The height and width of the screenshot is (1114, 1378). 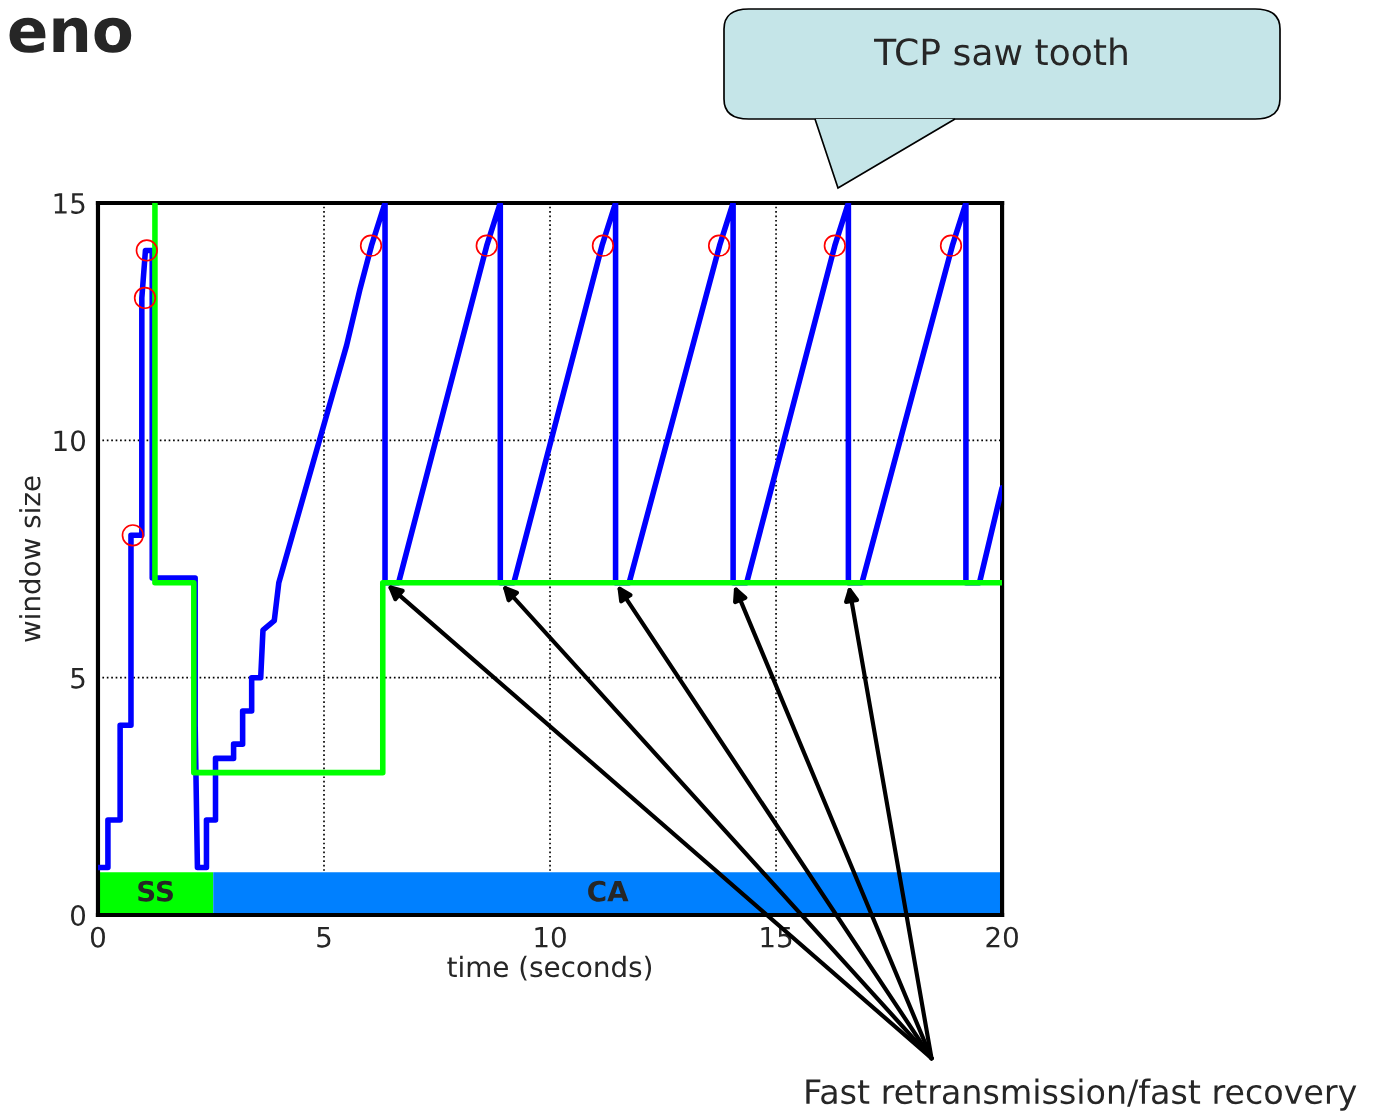 I want to click on y-tick-label: 0, so click(x=78, y=915).